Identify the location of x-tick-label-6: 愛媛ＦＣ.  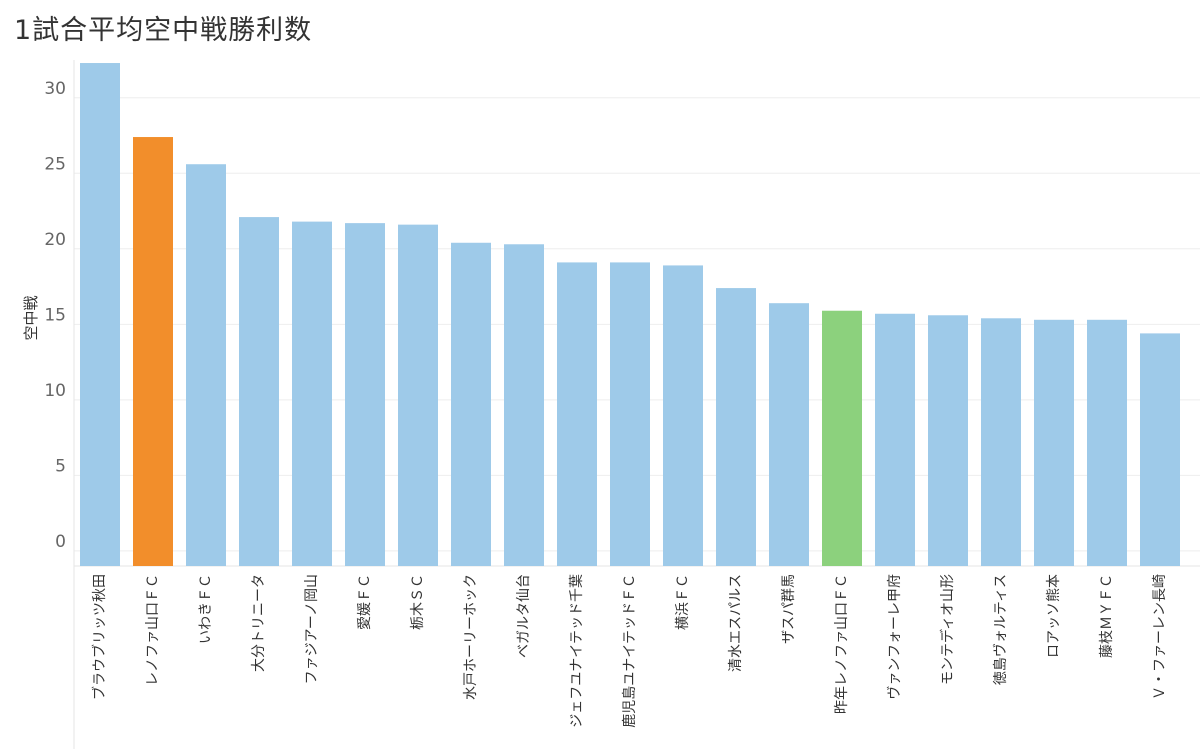
(365, 602).